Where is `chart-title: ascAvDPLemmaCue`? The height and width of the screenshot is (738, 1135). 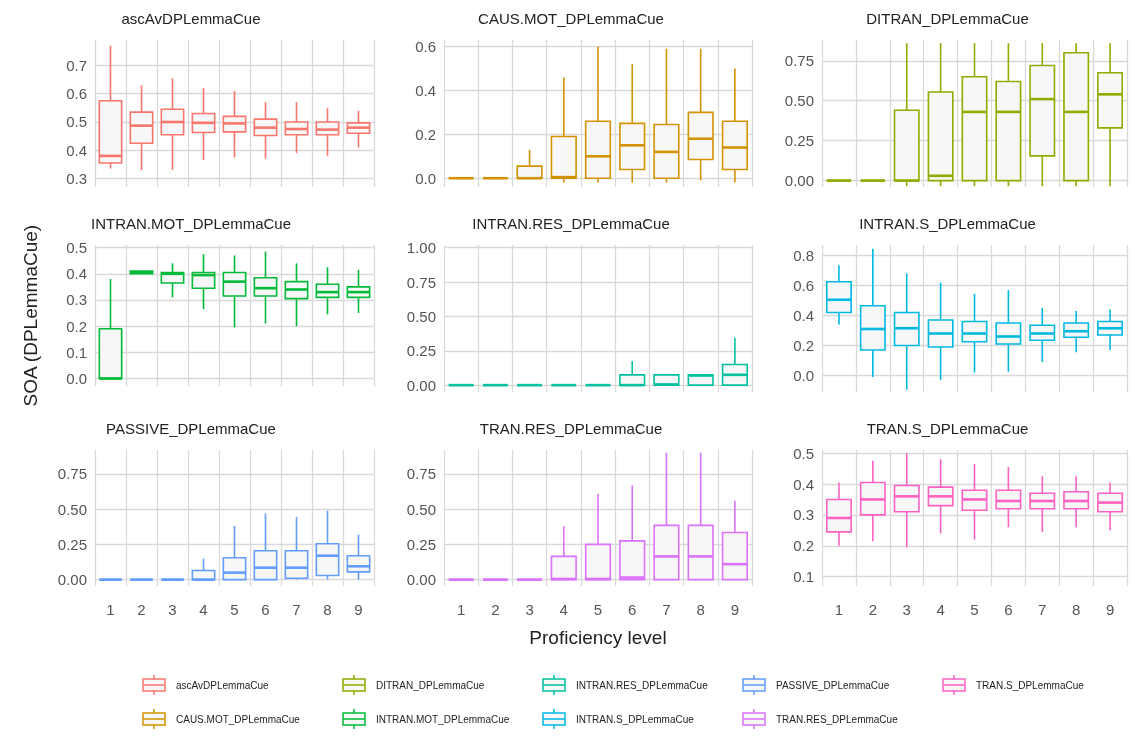 chart-title: ascAvDPLemmaCue is located at coordinates (191, 18).